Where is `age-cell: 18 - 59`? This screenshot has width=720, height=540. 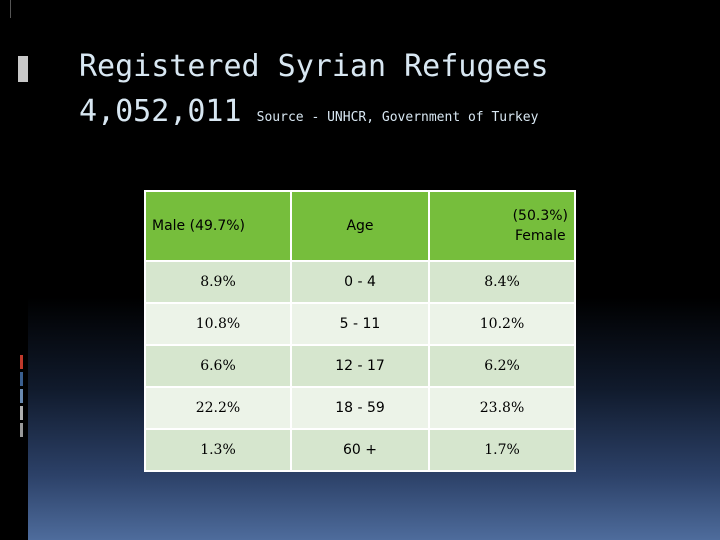 age-cell: 18 - 59 is located at coordinates (360, 408).